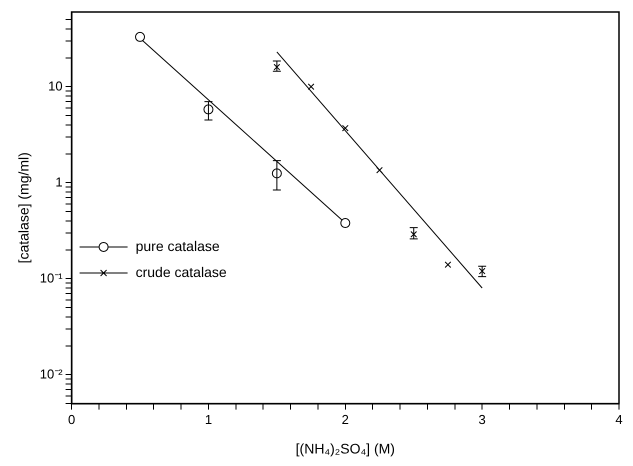  Describe the element at coordinates (178, 246) in the screenshot. I see `legend-label: pure catalase` at that location.